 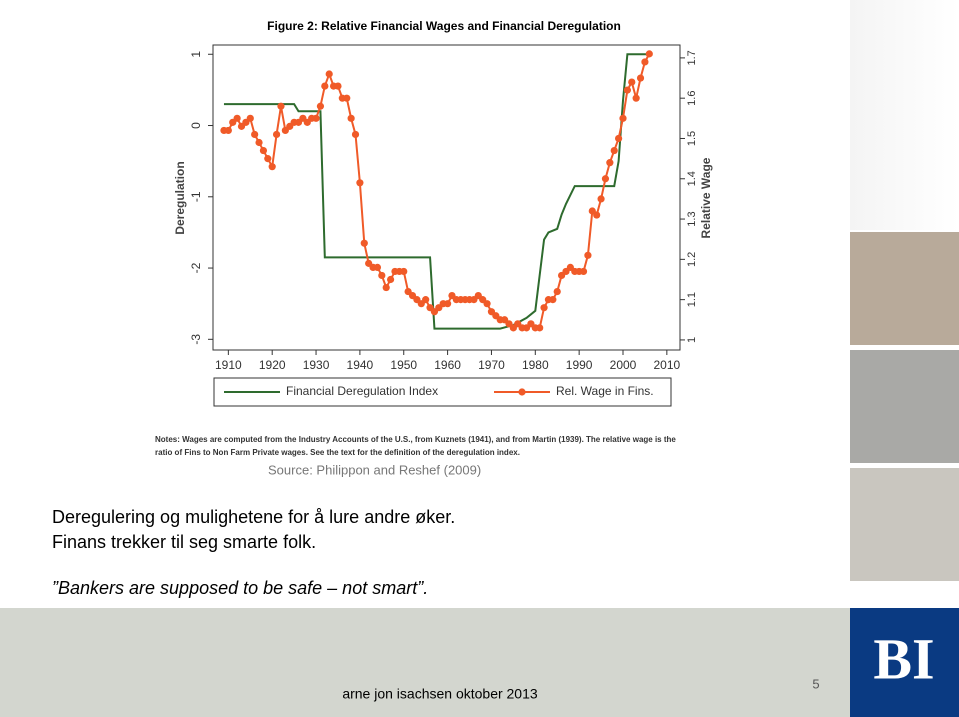 I want to click on legend-marker, so click(x=522, y=392).